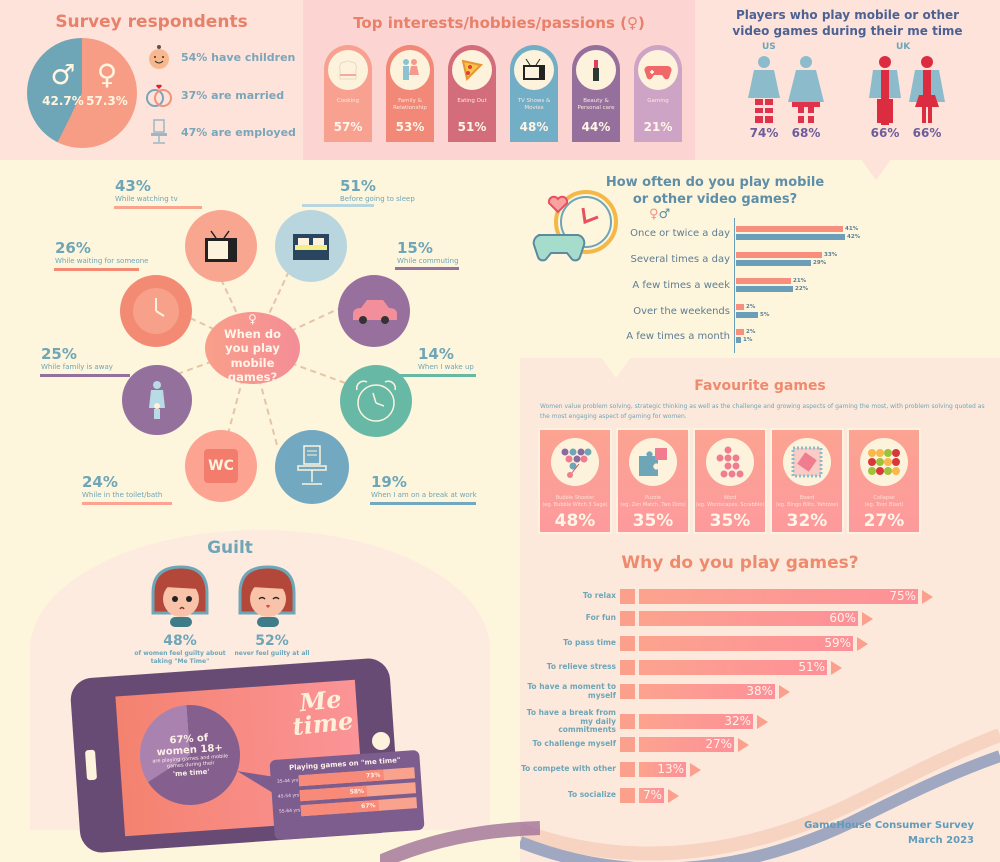 The width and height of the screenshot is (1000, 862). Describe the element at coordinates (654, 214) in the screenshot. I see `female-legend-icon: ♀` at that location.